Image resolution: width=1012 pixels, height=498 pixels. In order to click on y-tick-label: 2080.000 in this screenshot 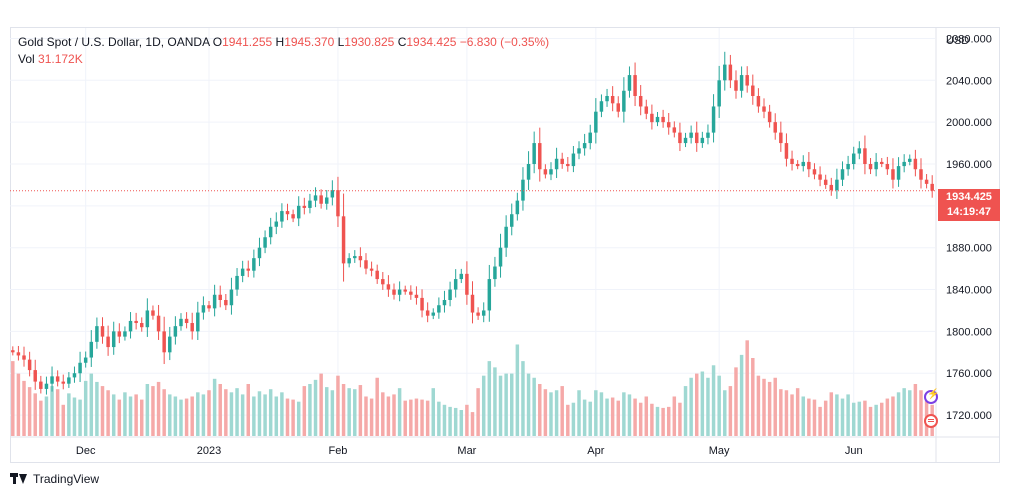, I will do `click(969, 39)`.